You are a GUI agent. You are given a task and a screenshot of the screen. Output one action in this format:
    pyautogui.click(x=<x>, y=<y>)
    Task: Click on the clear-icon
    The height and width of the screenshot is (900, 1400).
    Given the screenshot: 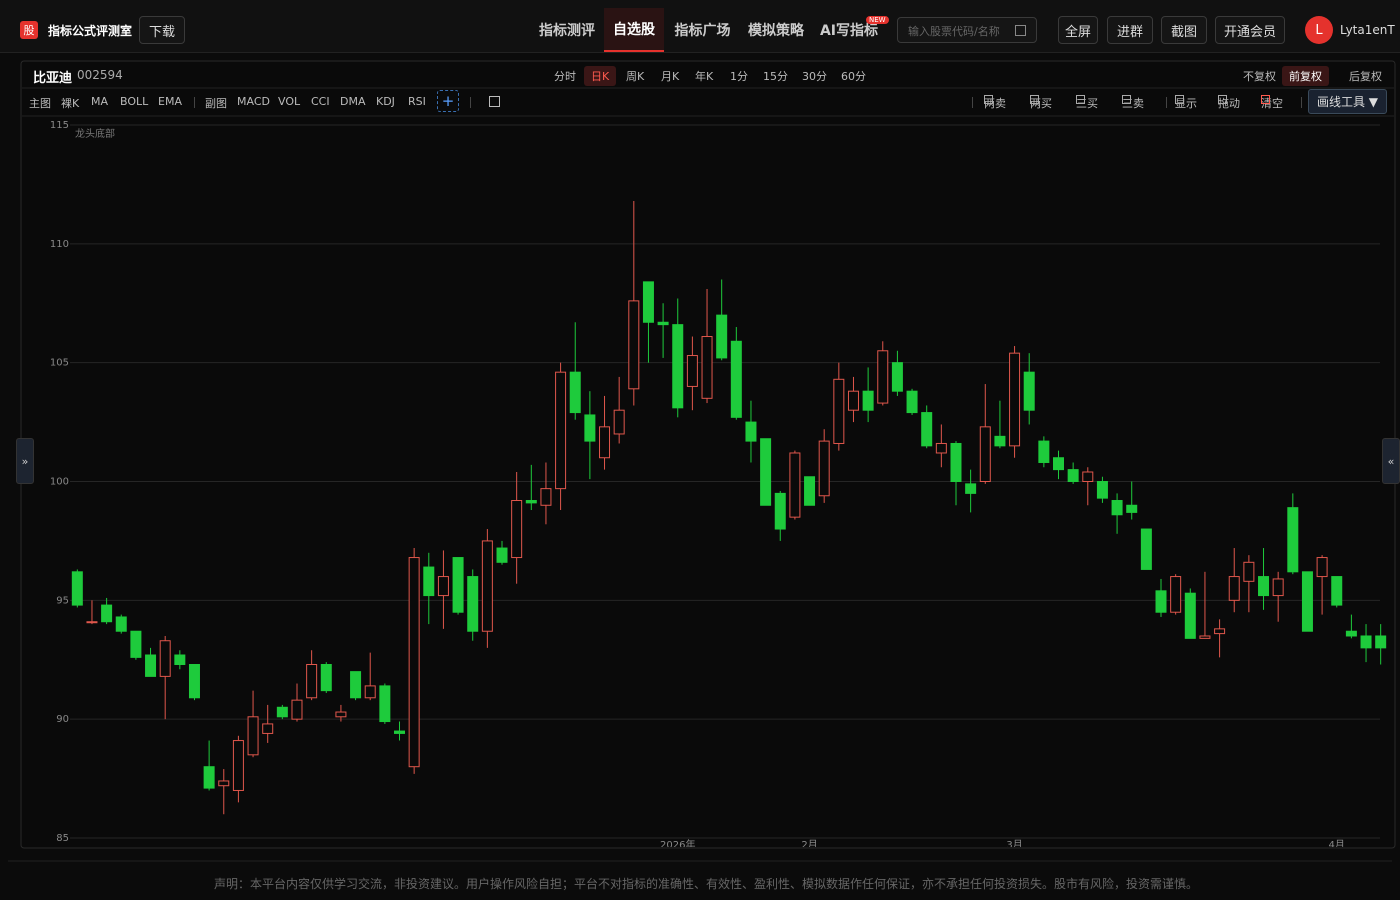 What is the action you would take?
    pyautogui.click(x=1020, y=30)
    